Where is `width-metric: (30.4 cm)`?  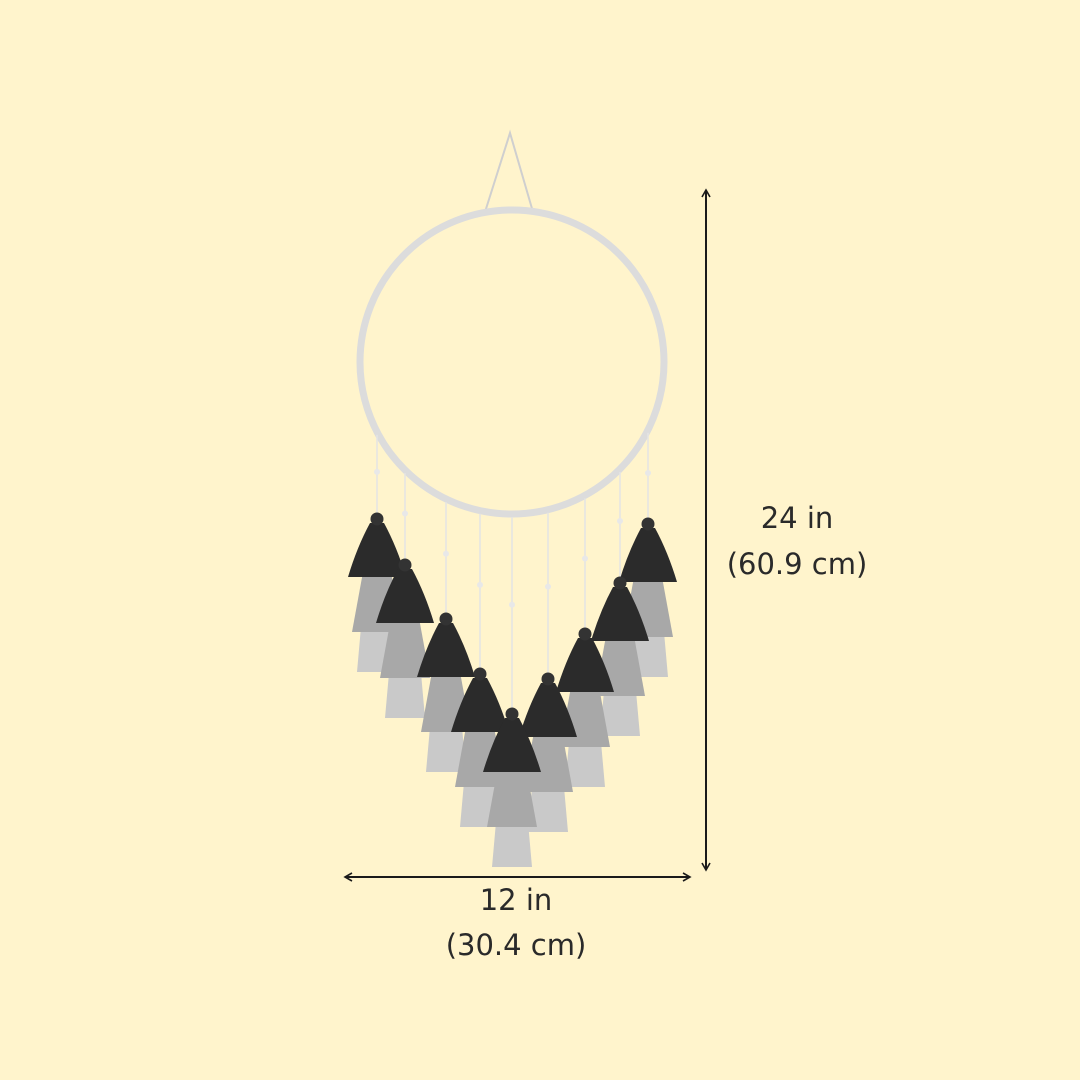 width-metric: (30.4 cm) is located at coordinates (516, 945).